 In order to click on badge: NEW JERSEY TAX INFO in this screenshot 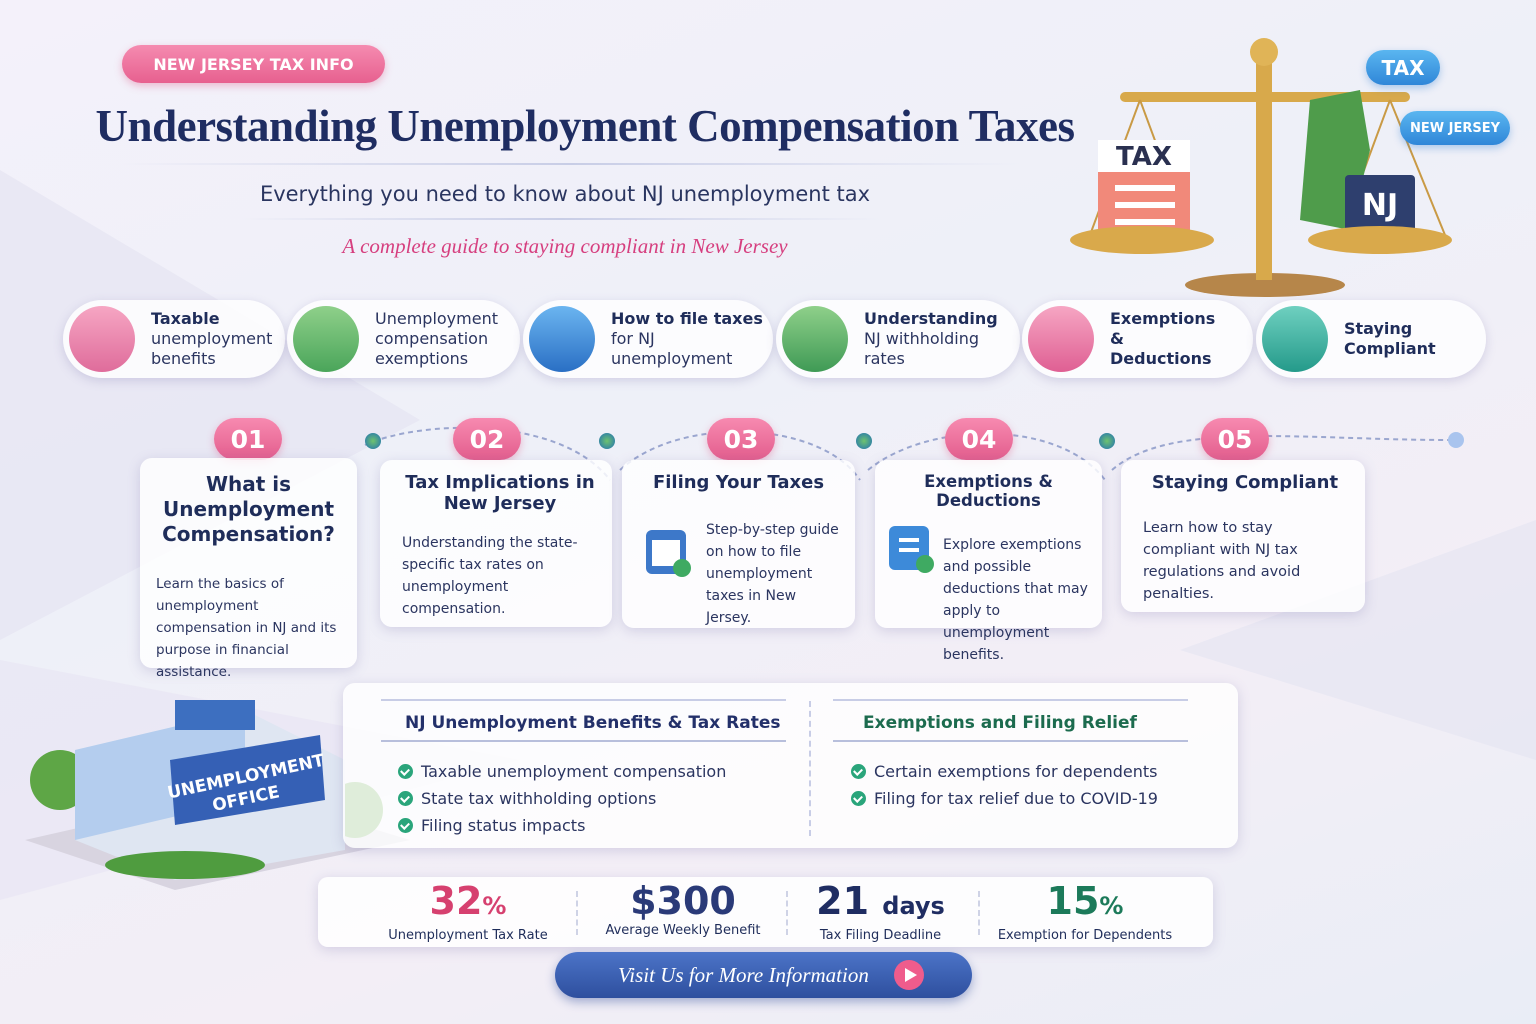, I will do `click(253, 64)`.